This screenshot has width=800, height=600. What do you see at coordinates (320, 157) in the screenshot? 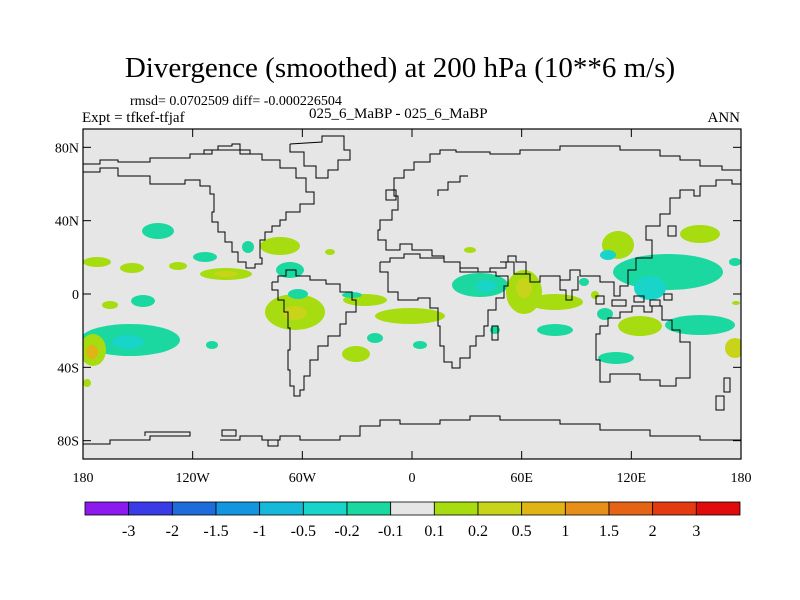
I see `coastline-arctic-islands` at bounding box center [320, 157].